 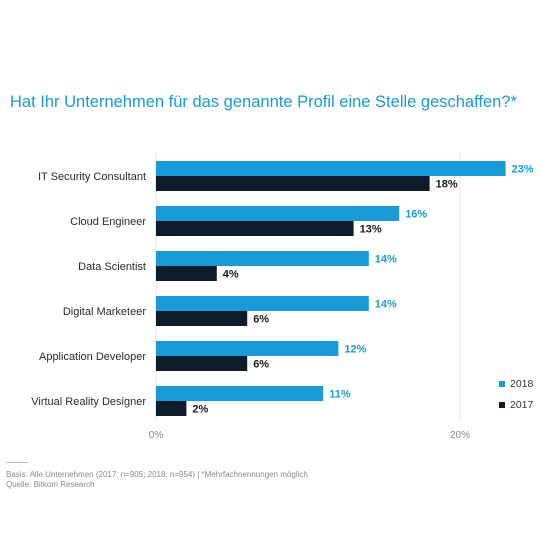 What do you see at coordinates (88, 402) in the screenshot?
I see `category-label: Virtual Reality Designer` at bounding box center [88, 402].